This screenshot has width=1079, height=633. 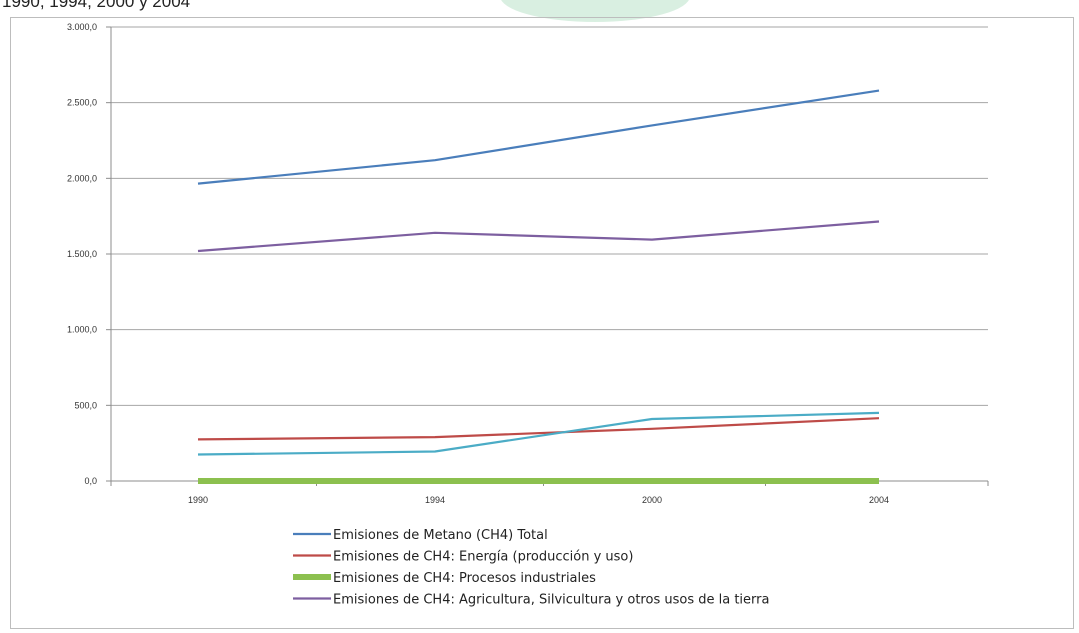 I want to click on x-tick-label: 2004, so click(x=879, y=500).